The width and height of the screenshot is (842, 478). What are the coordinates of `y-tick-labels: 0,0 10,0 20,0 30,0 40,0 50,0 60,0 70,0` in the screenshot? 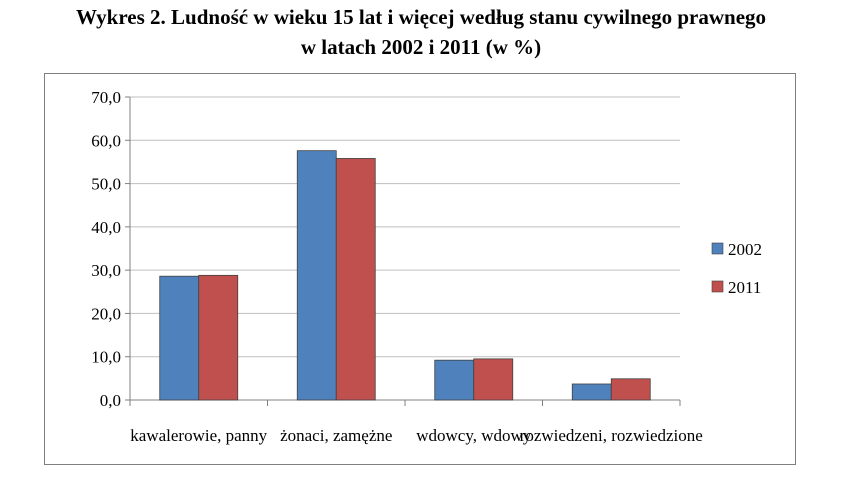 It's located at (106, 249).